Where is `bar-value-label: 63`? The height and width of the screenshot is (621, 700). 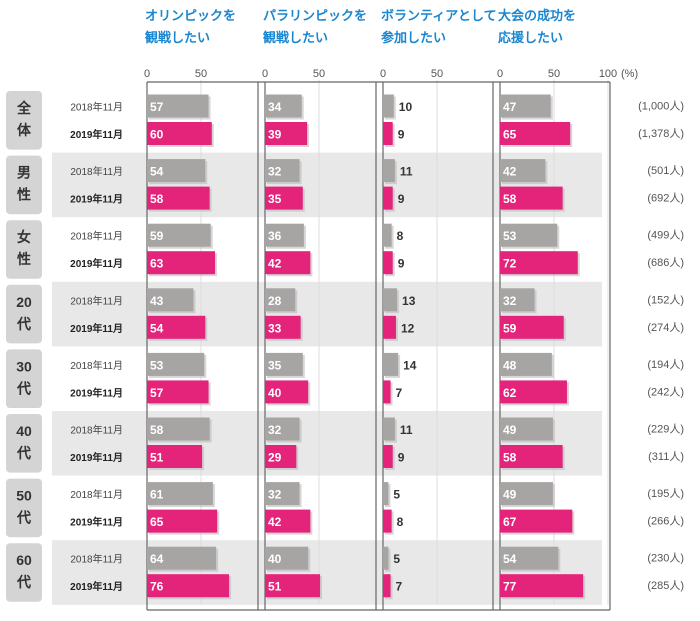 bar-value-label: 63 is located at coordinates (157, 264).